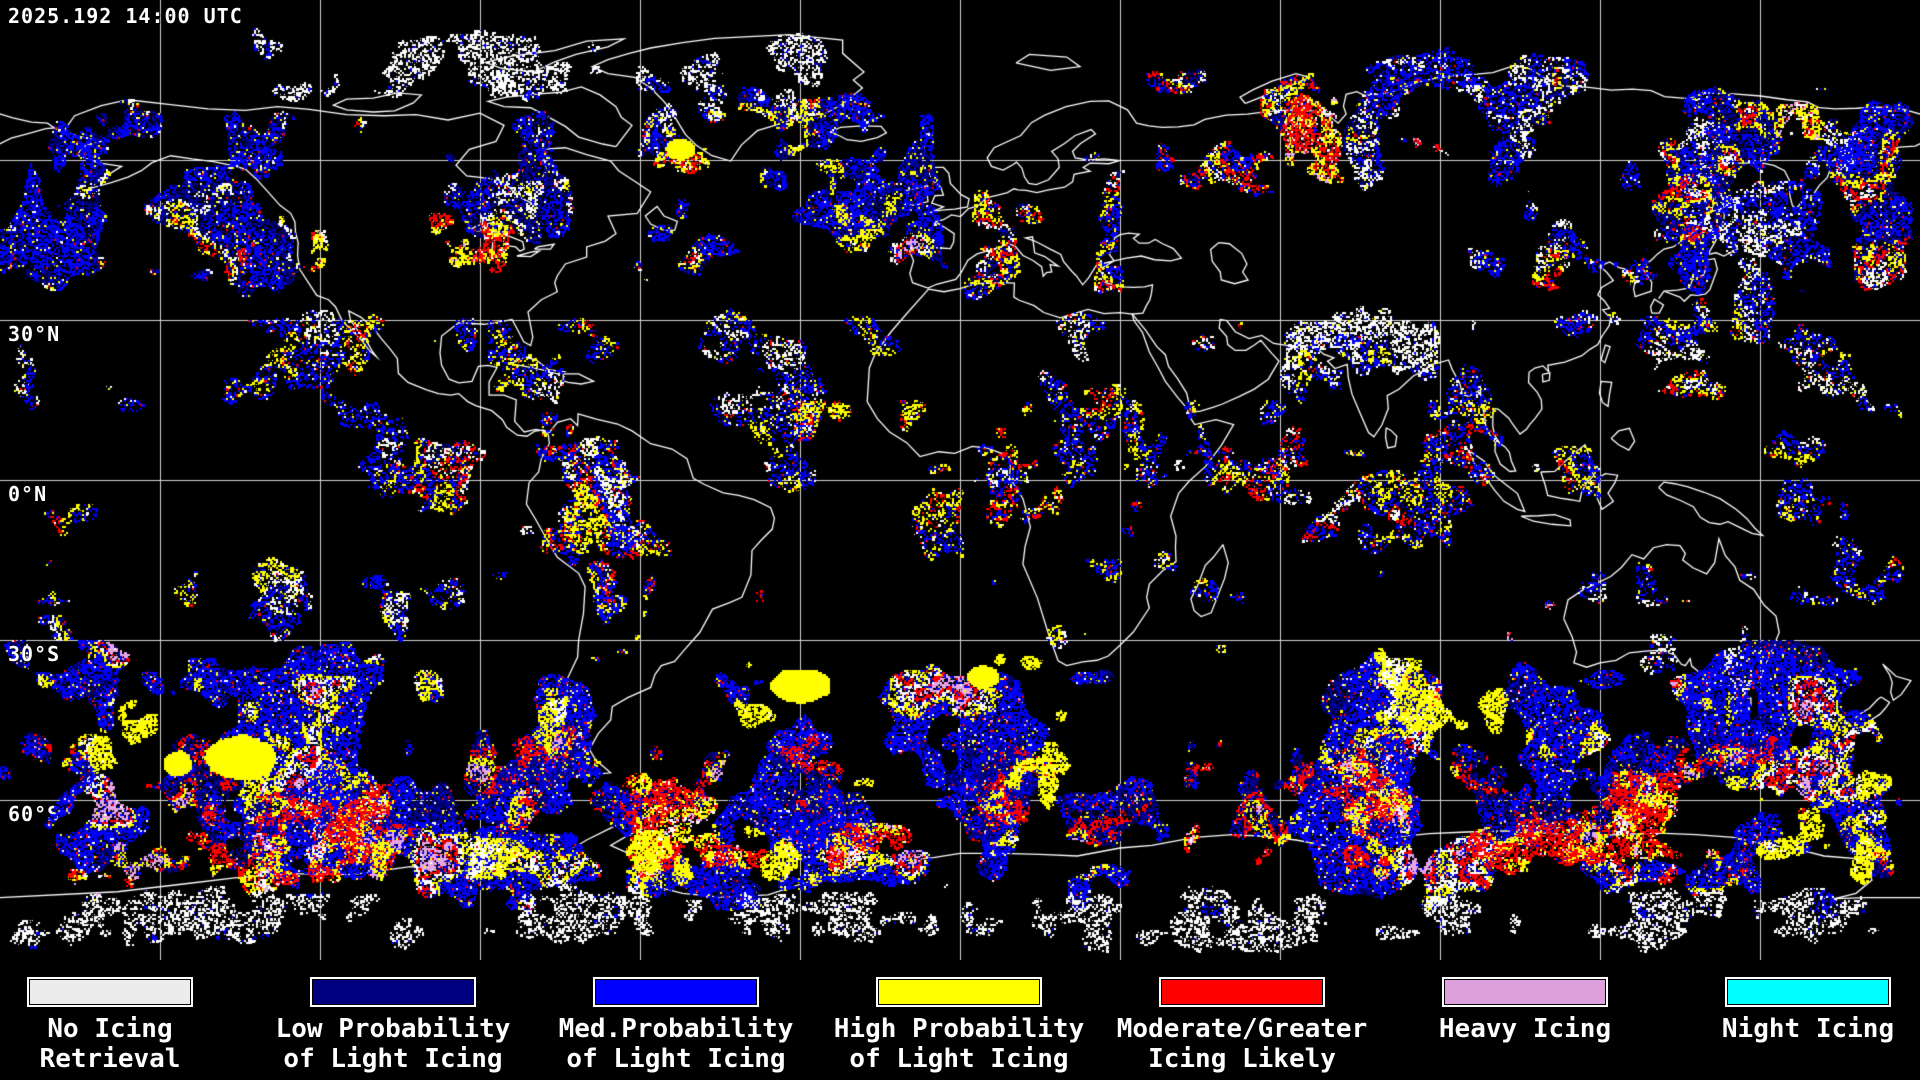 The width and height of the screenshot is (1920, 1080). I want to click on legend-label: Moderate/Greater, so click(1242, 1029).